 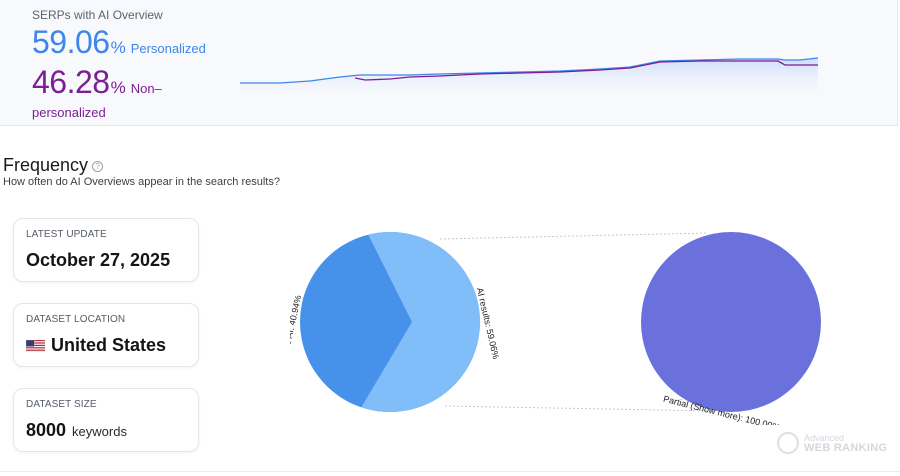 I want to click on personalized-value: 59.06, so click(x=71, y=42).